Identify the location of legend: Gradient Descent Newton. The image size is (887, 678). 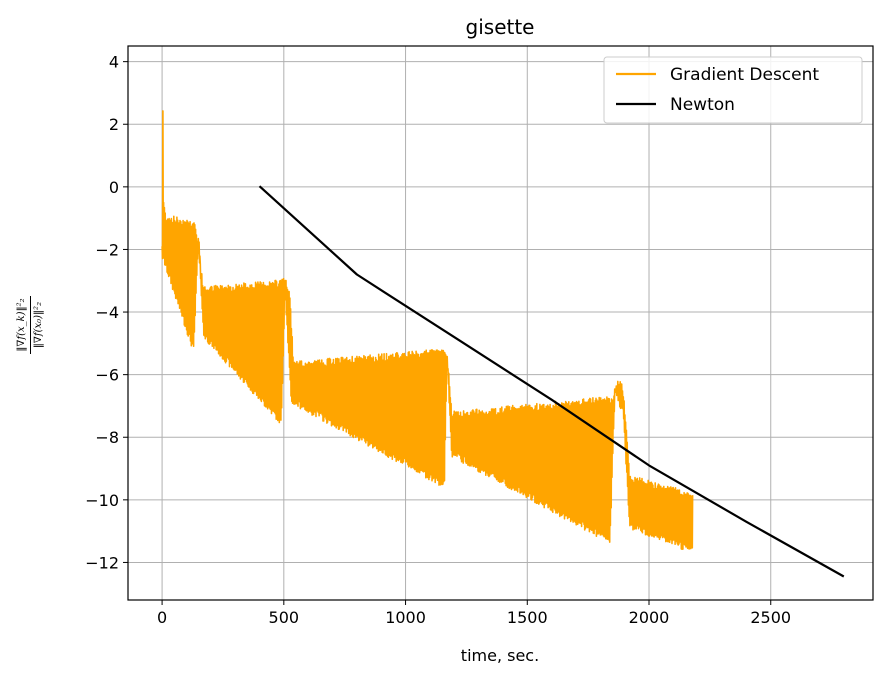
(733, 90).